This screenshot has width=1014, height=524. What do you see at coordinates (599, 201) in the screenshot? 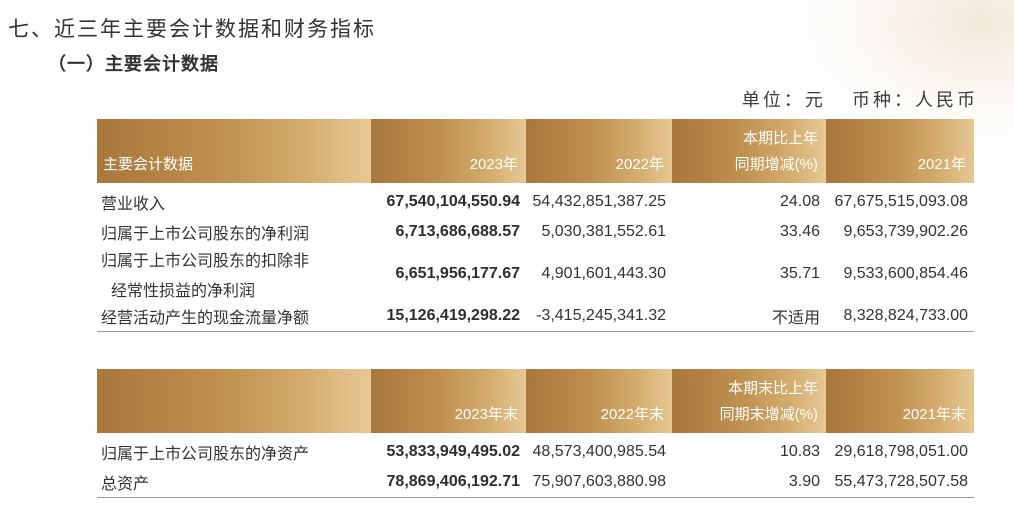
I see `value-2022: 54,432,851,387.25` at bounding box center [599, 201].